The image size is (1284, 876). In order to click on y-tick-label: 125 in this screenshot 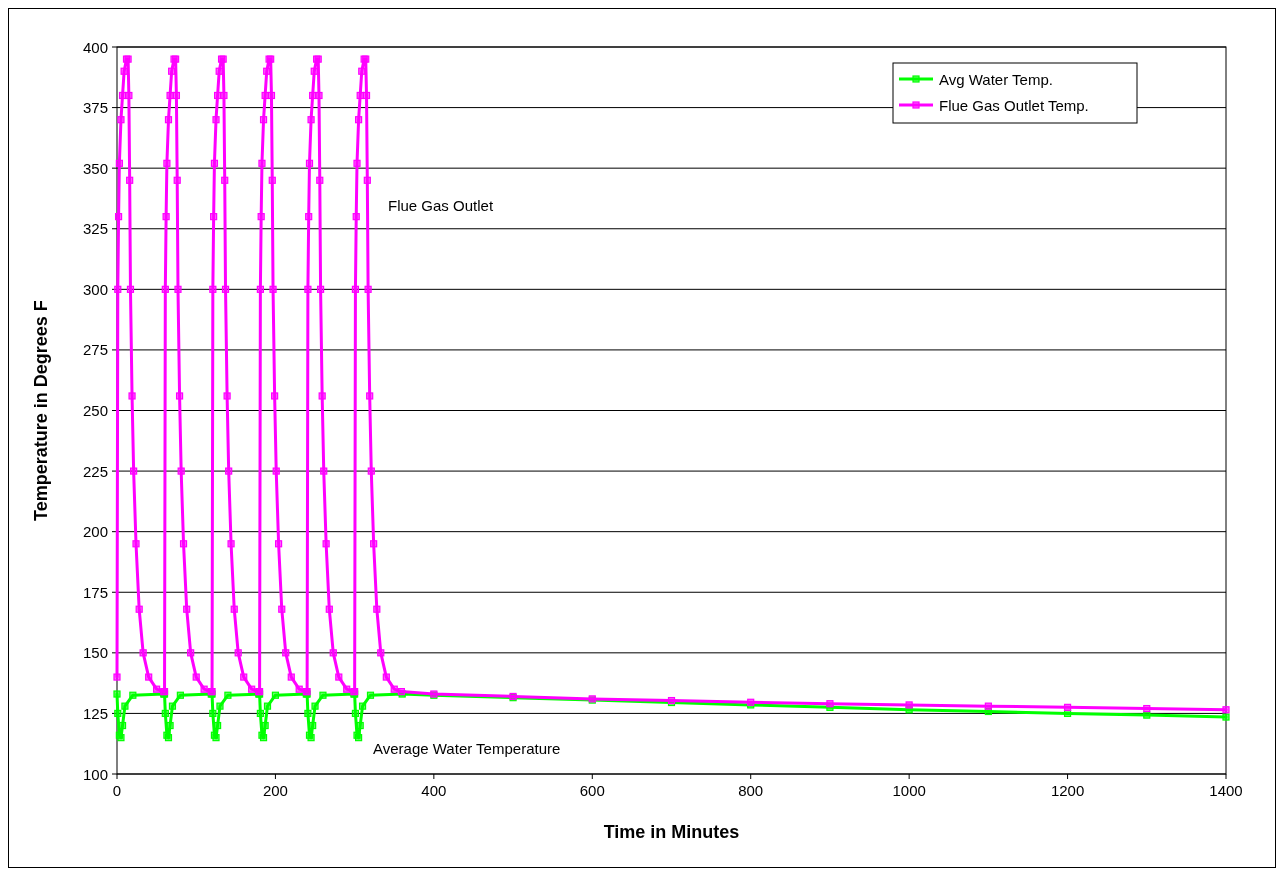, I will do `click(95, 713)`.